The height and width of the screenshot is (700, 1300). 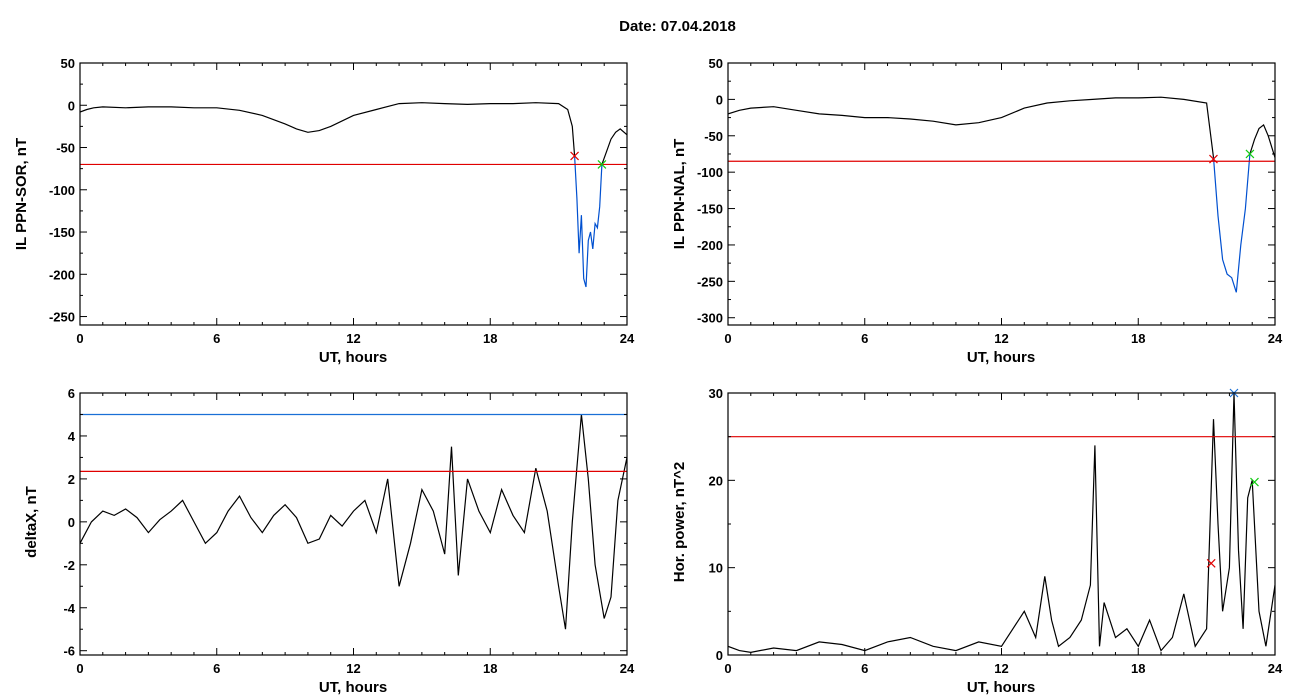 I want to click on y-tick-label: 4, so click(x=72, y=436).